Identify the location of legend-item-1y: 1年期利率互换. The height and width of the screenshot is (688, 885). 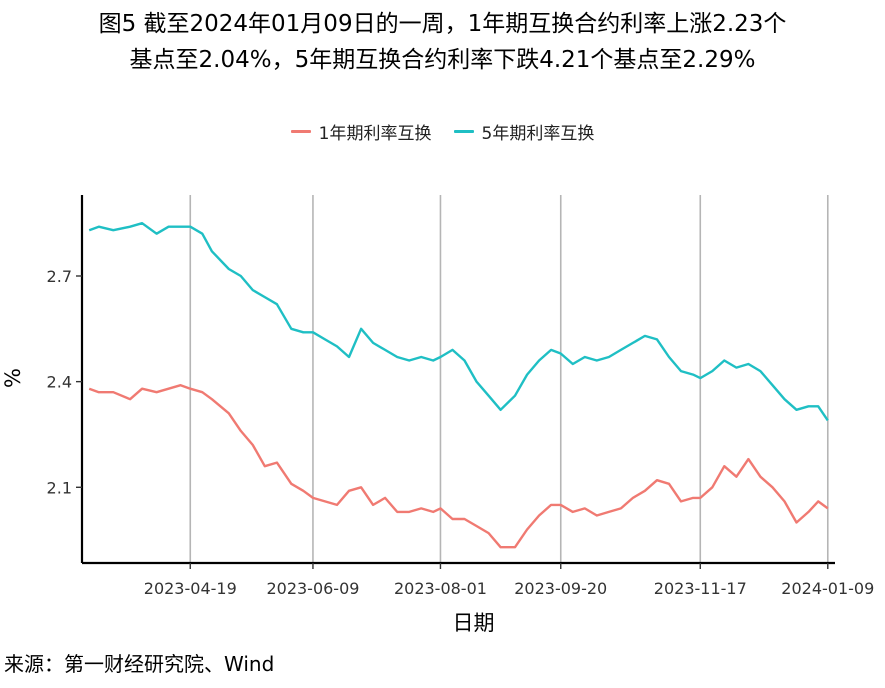
(361, 131).